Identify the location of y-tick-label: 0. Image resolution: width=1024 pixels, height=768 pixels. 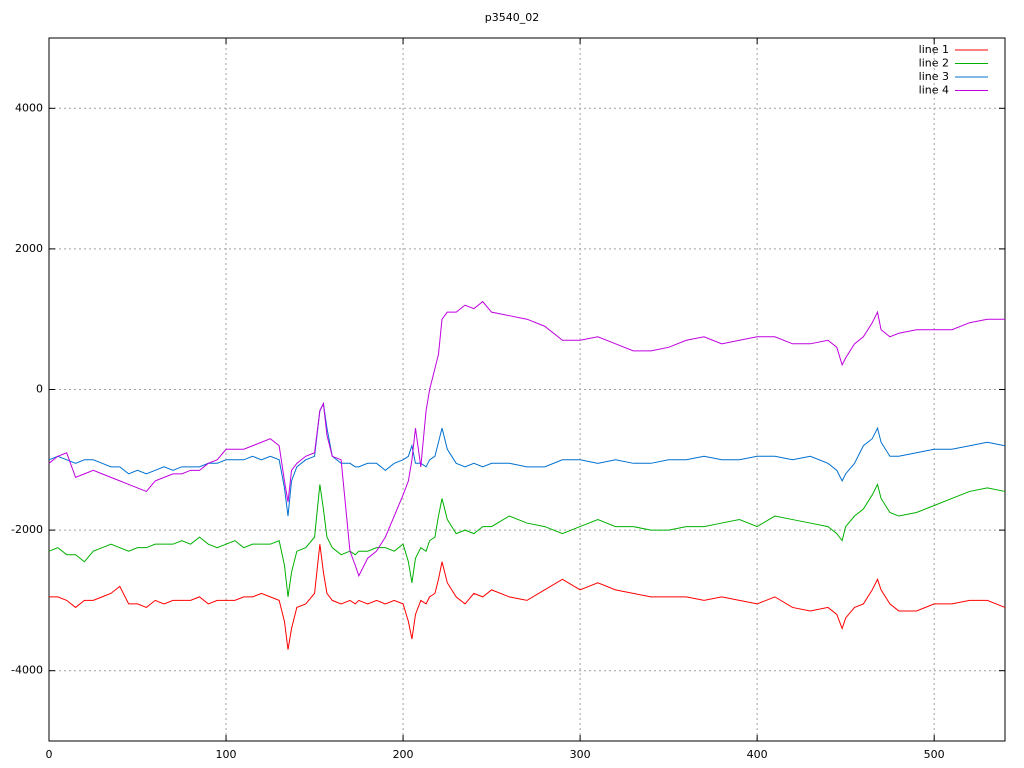
(39, 389).